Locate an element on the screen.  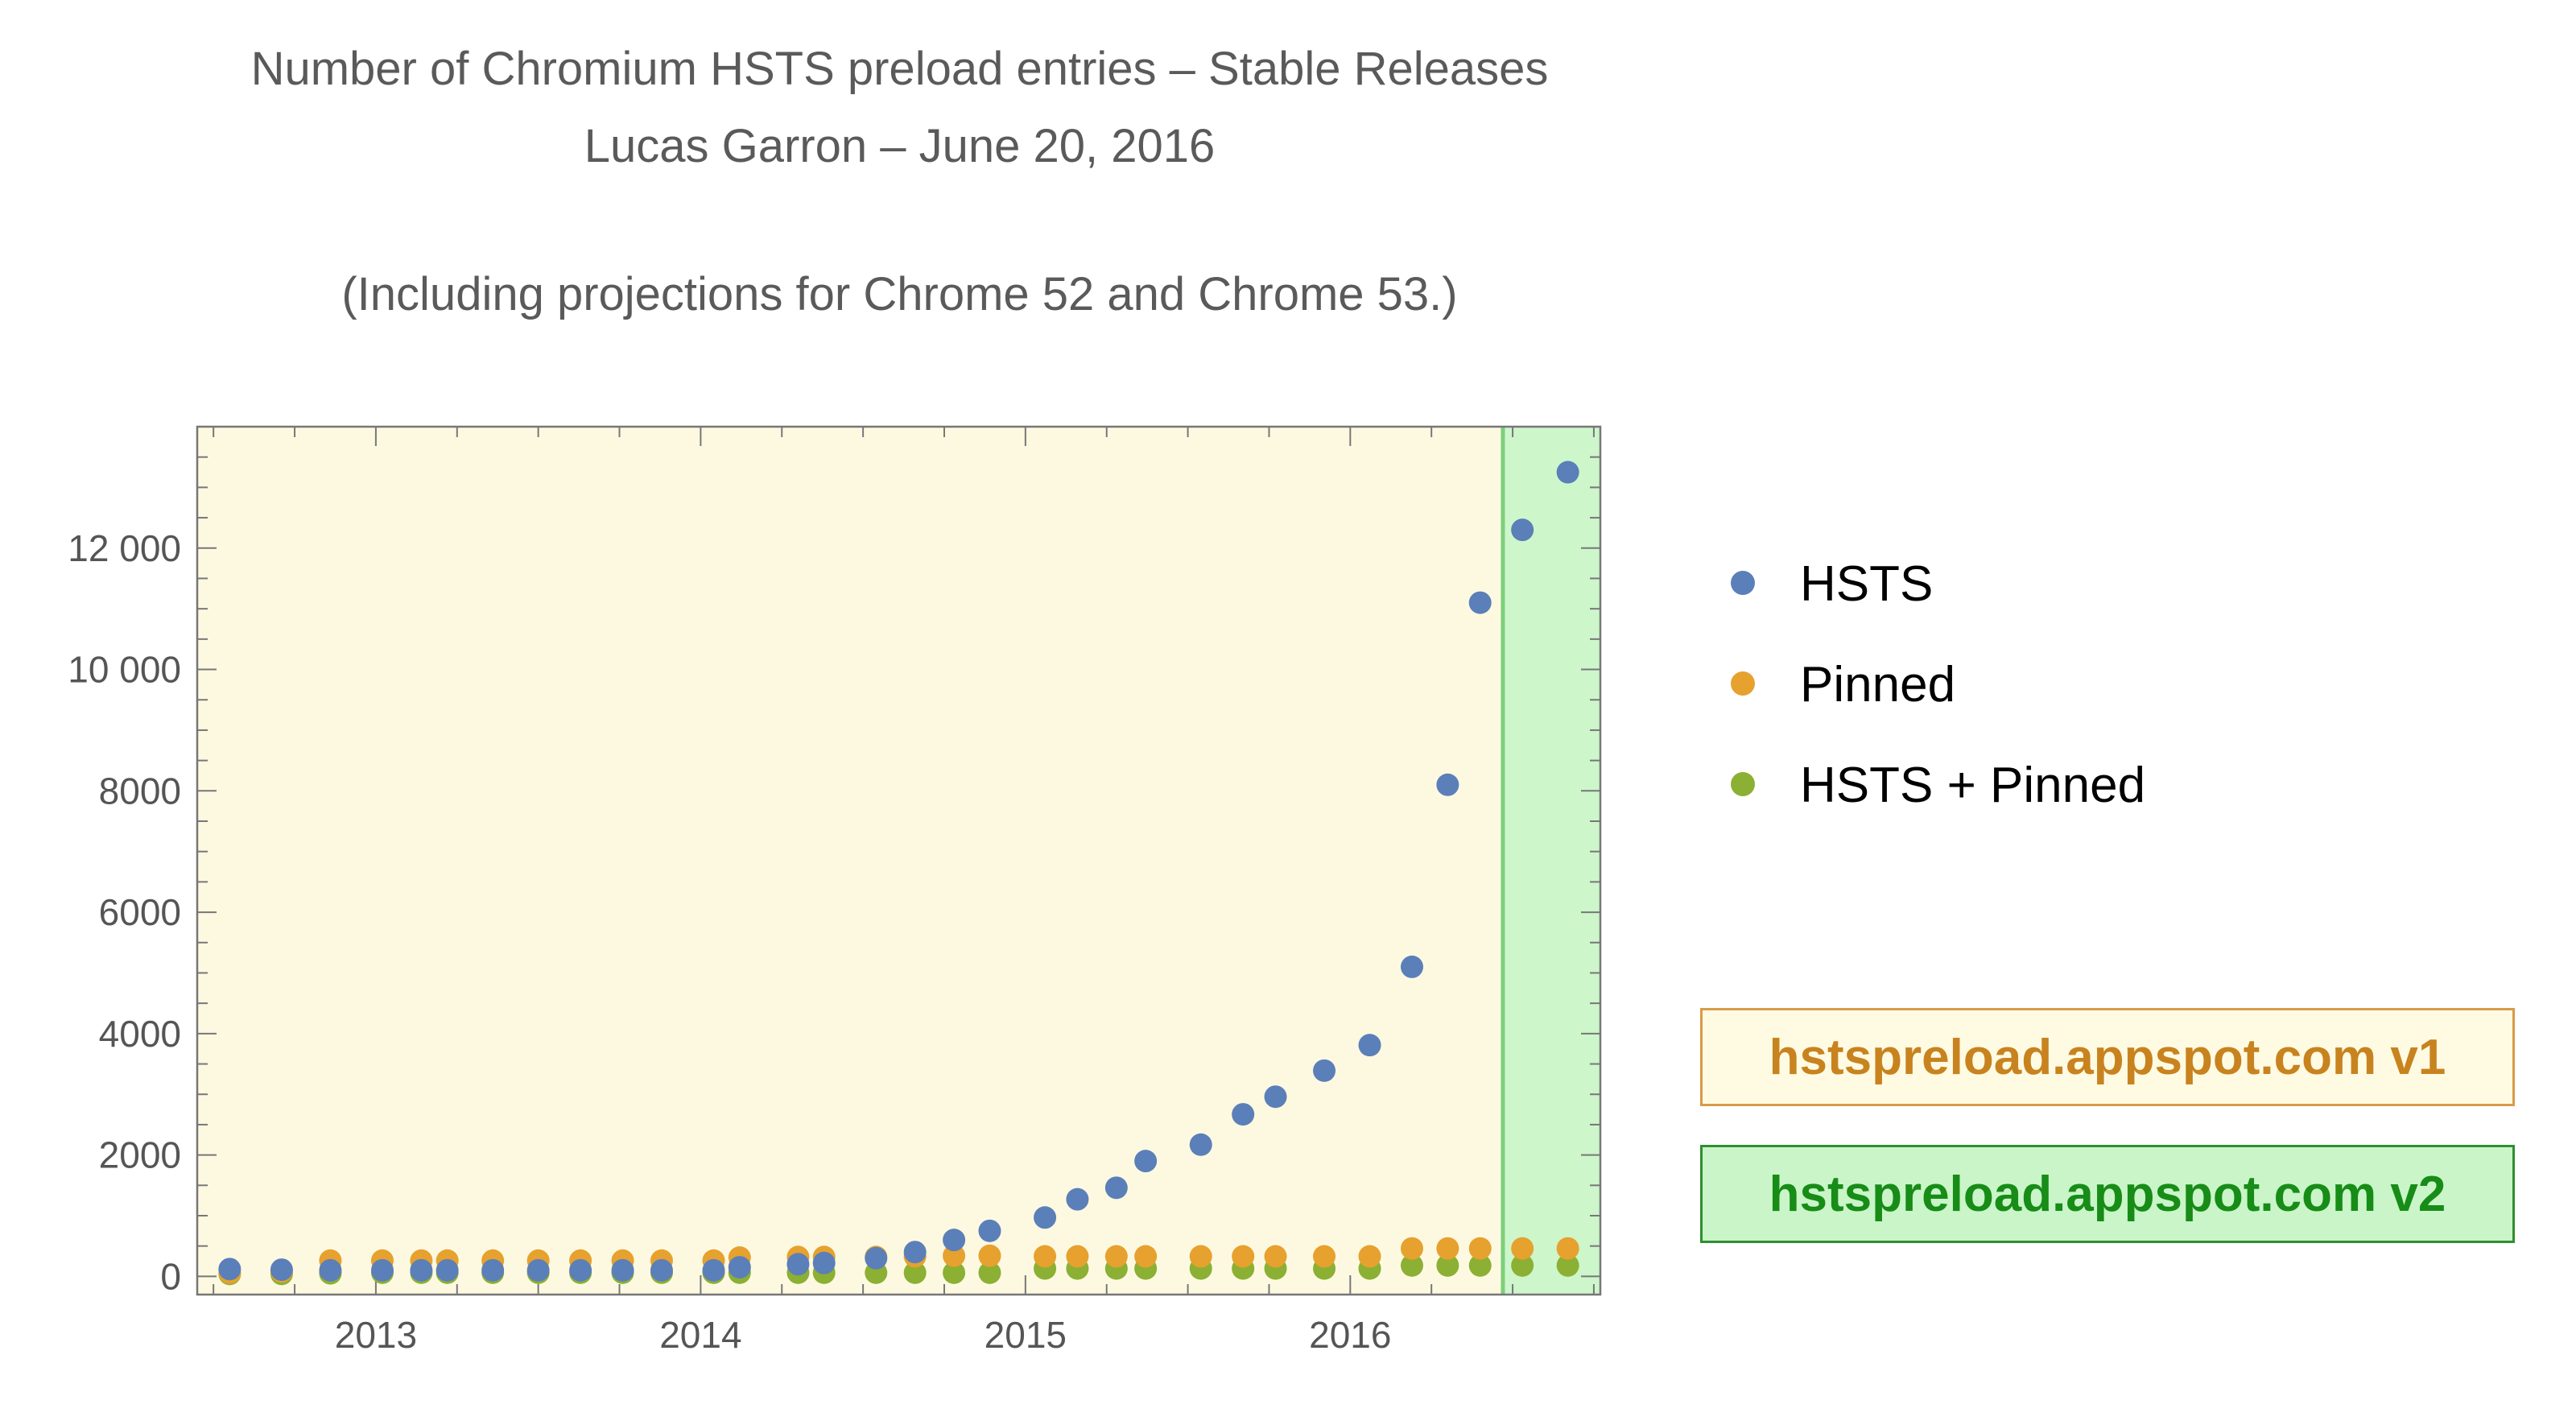
chart-subtitle: Lucas Garron – June 20, 2016 is located at coordinates (900, 146).